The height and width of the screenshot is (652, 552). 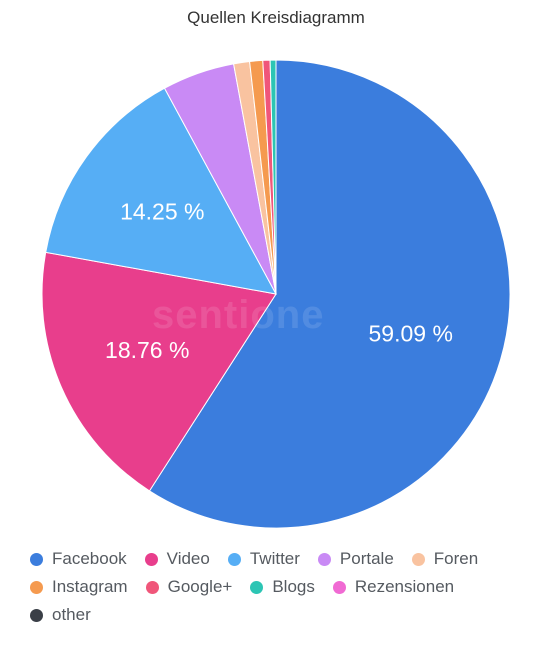 I want to click on data-label: 14.25 %, so click(x=162, y=212).